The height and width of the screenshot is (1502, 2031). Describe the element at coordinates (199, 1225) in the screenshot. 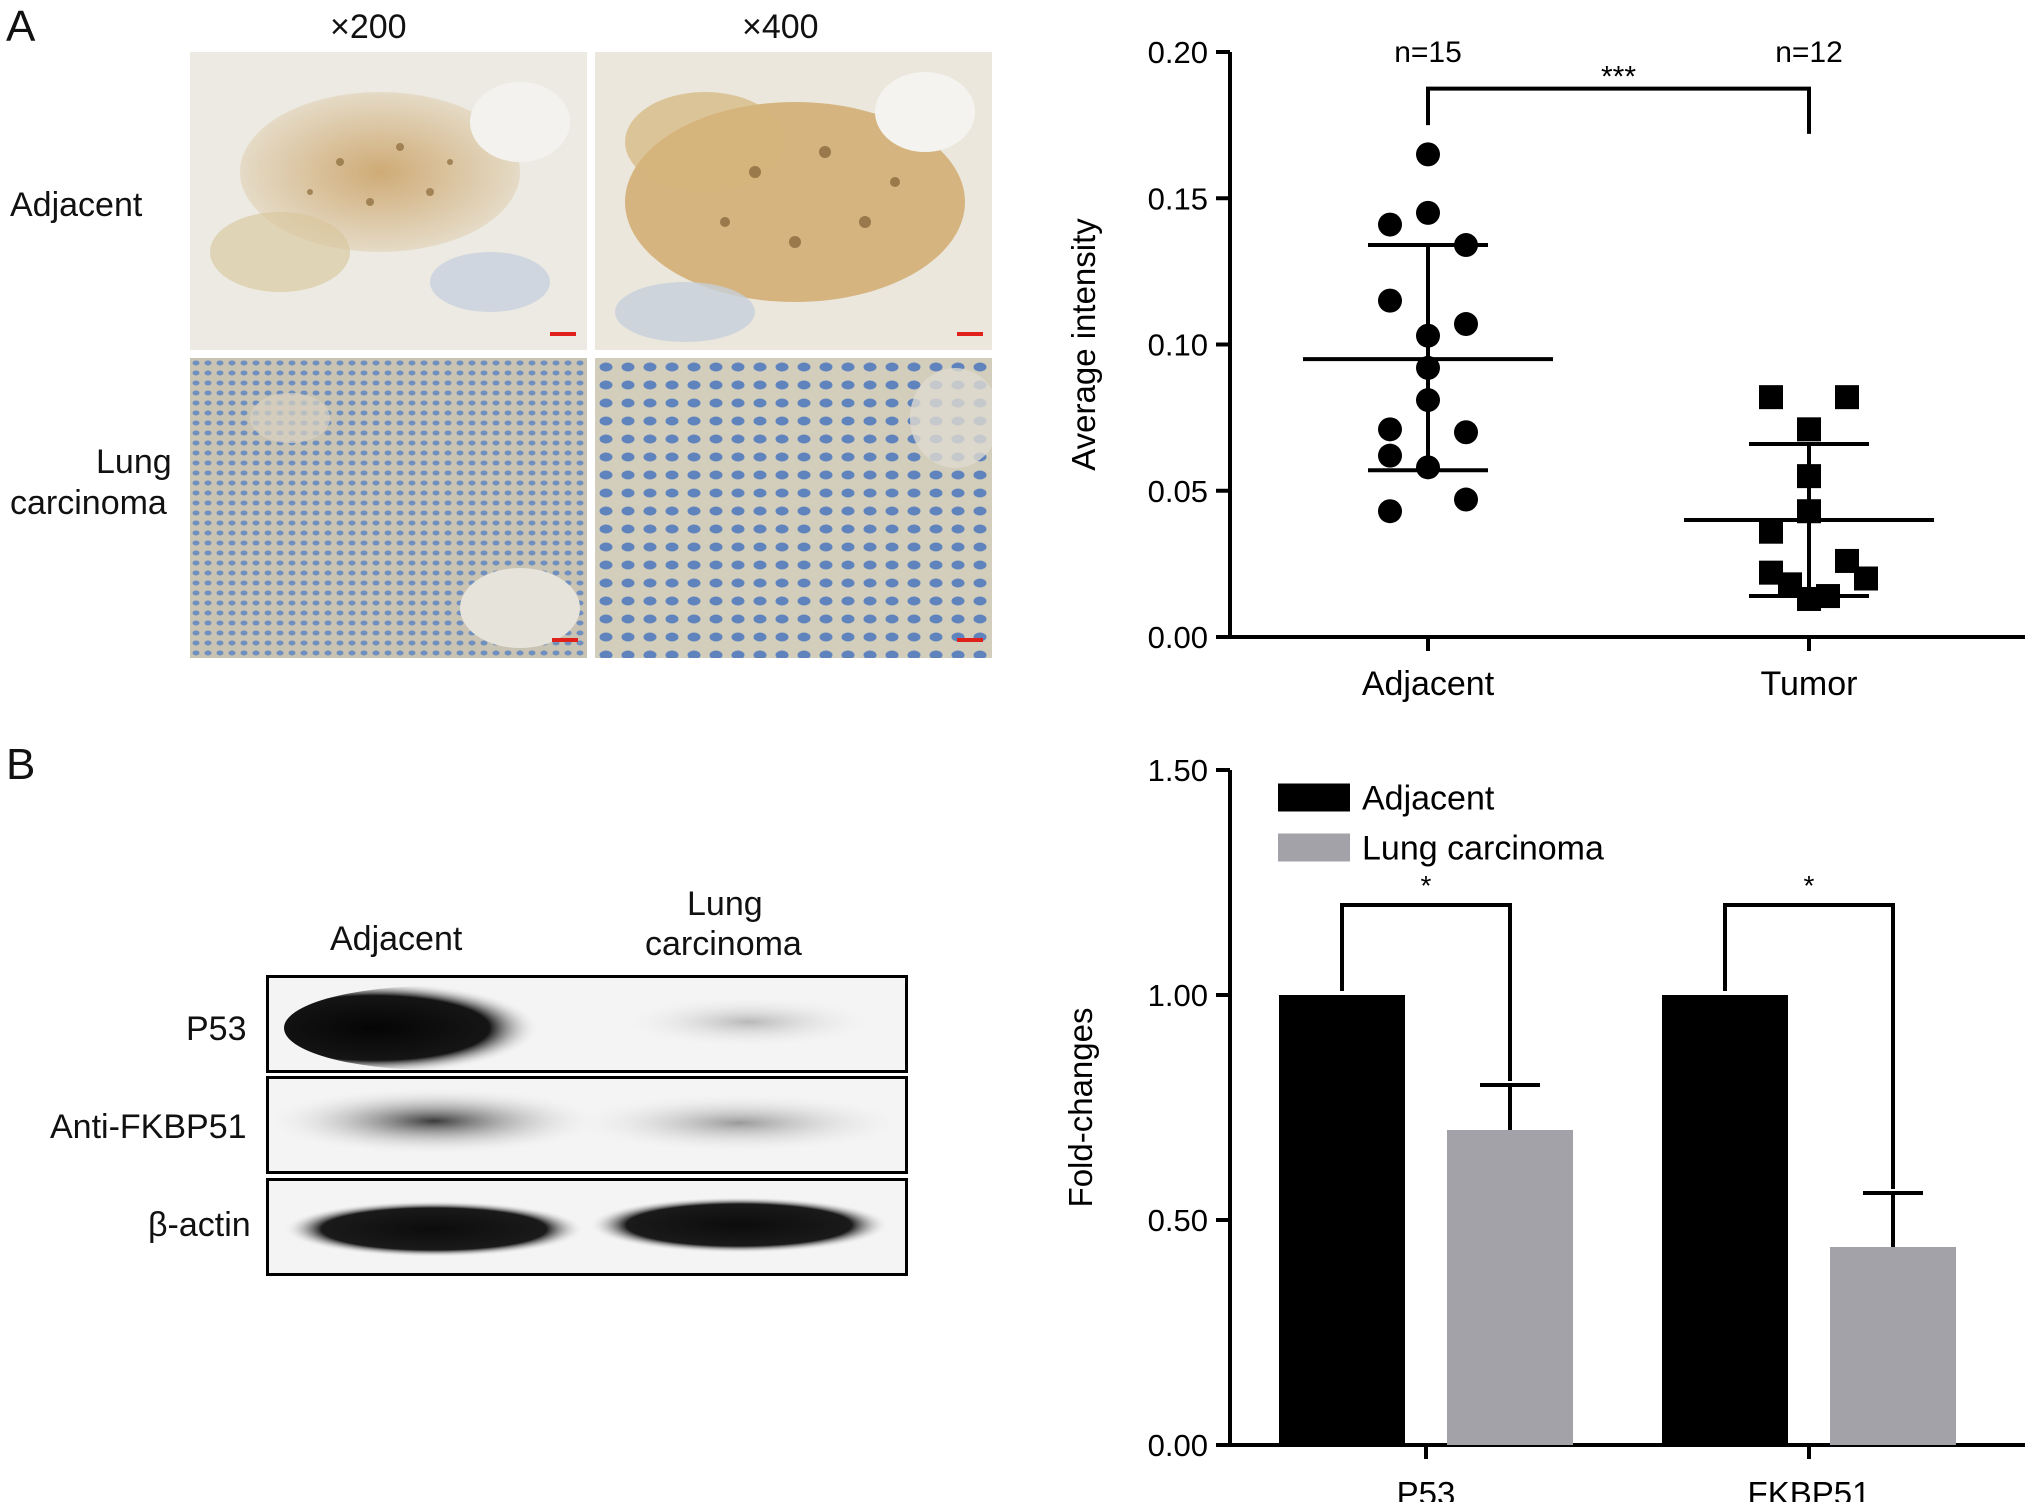

I see `blot-row-label-actin: β-actin` at that location.